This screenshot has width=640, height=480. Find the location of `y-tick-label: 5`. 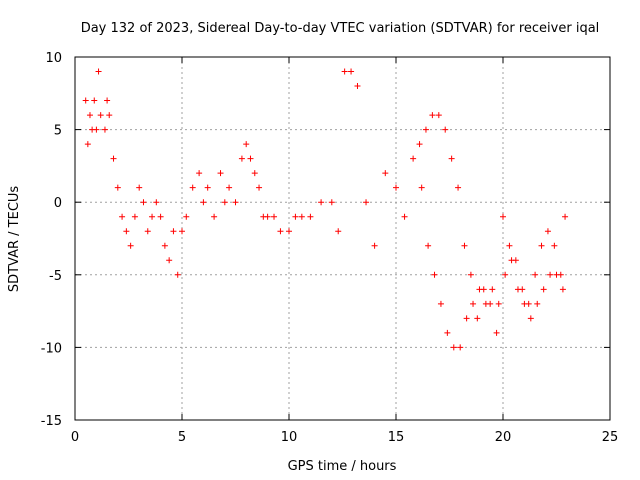

y-tick-label: 5 is located at coordinates (58, 131).